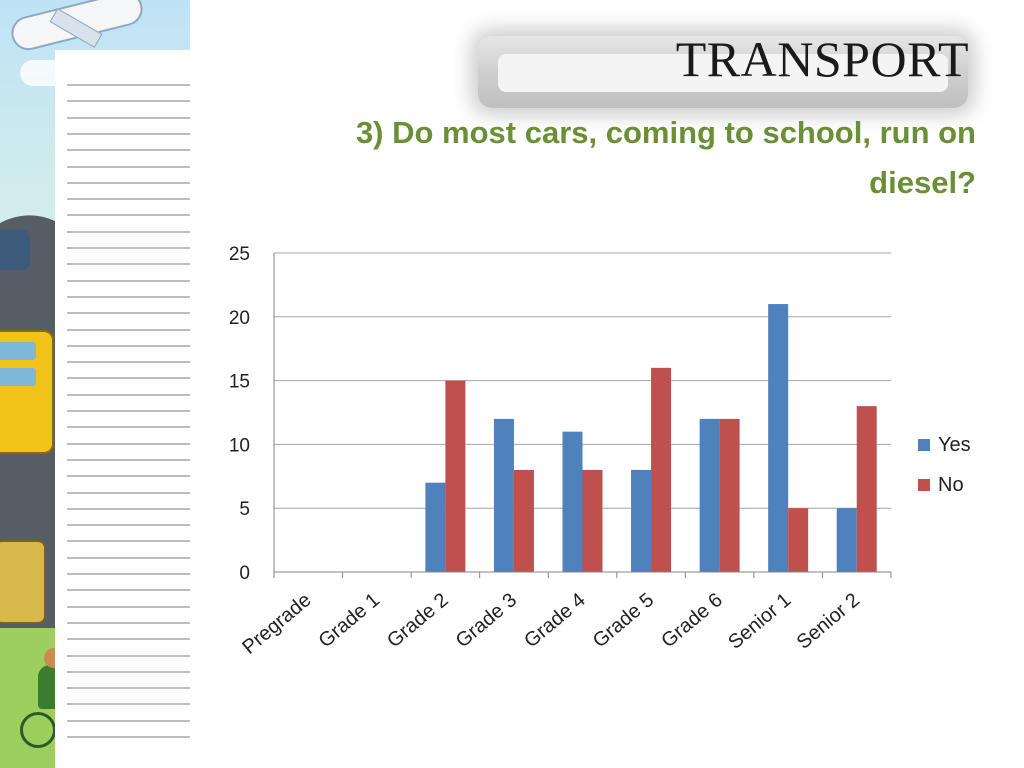 This screenshot has width=1024, height=768. What do you see at coordinates (828, 621) in the screenshot?
I see `x-category-label: Senior 2` at bounding box center [828, 621].